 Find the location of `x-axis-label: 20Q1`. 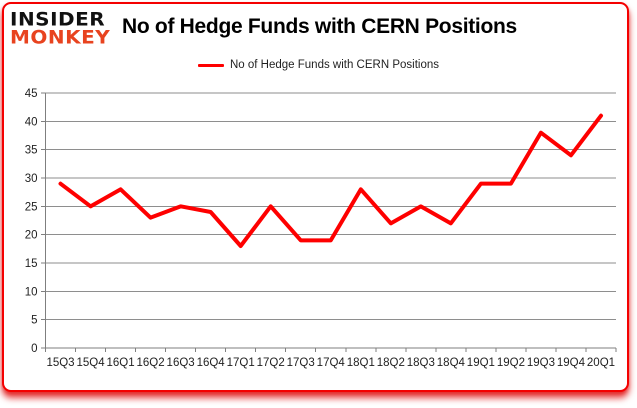

x-axis-label: 20Q1 is located at coordinates (601, 363).